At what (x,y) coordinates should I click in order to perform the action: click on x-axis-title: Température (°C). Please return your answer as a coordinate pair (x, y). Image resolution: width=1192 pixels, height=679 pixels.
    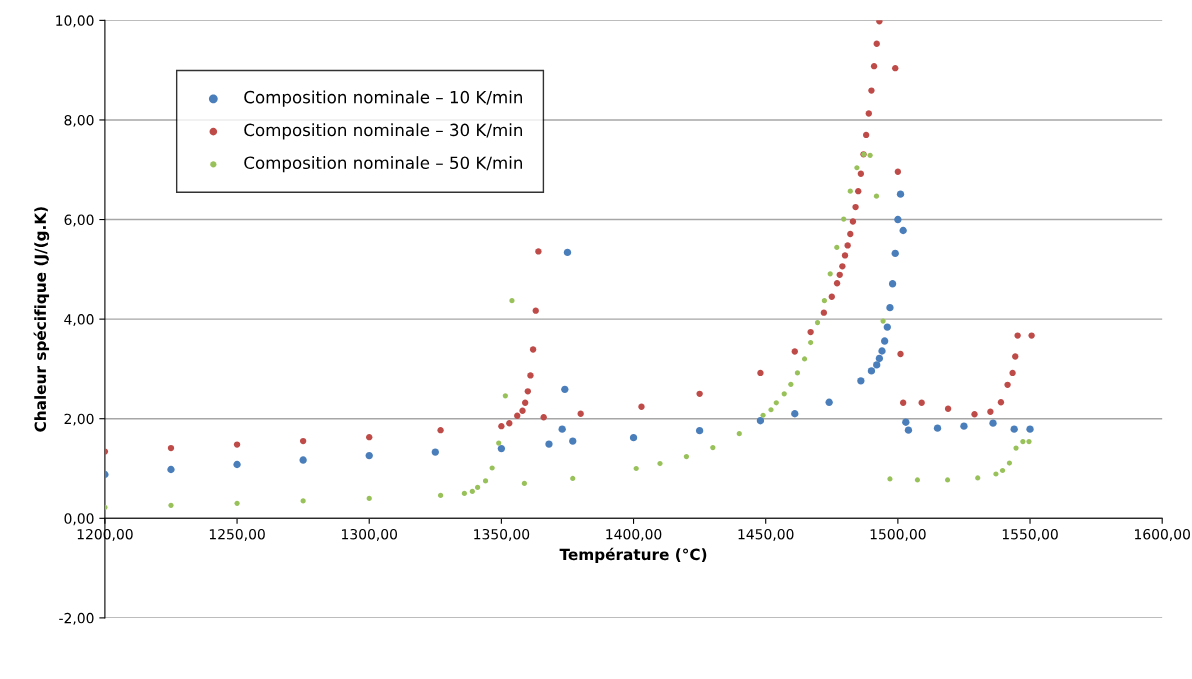
    Looking at the image, I should click on (633, 555).